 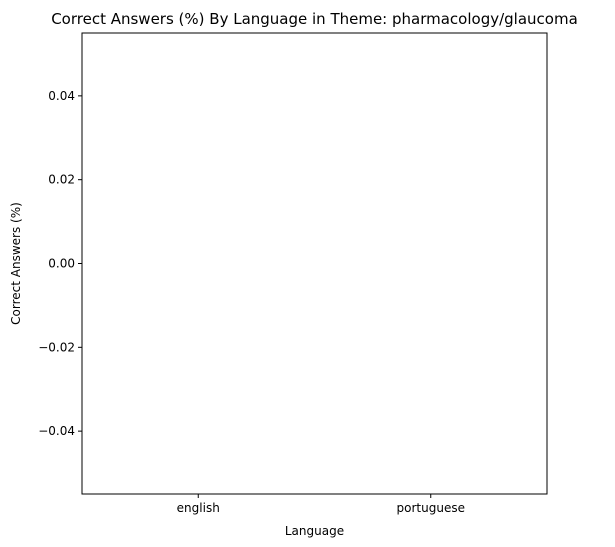 I want to click on y-tick-label: 0.02, so click(x=61, y=180).